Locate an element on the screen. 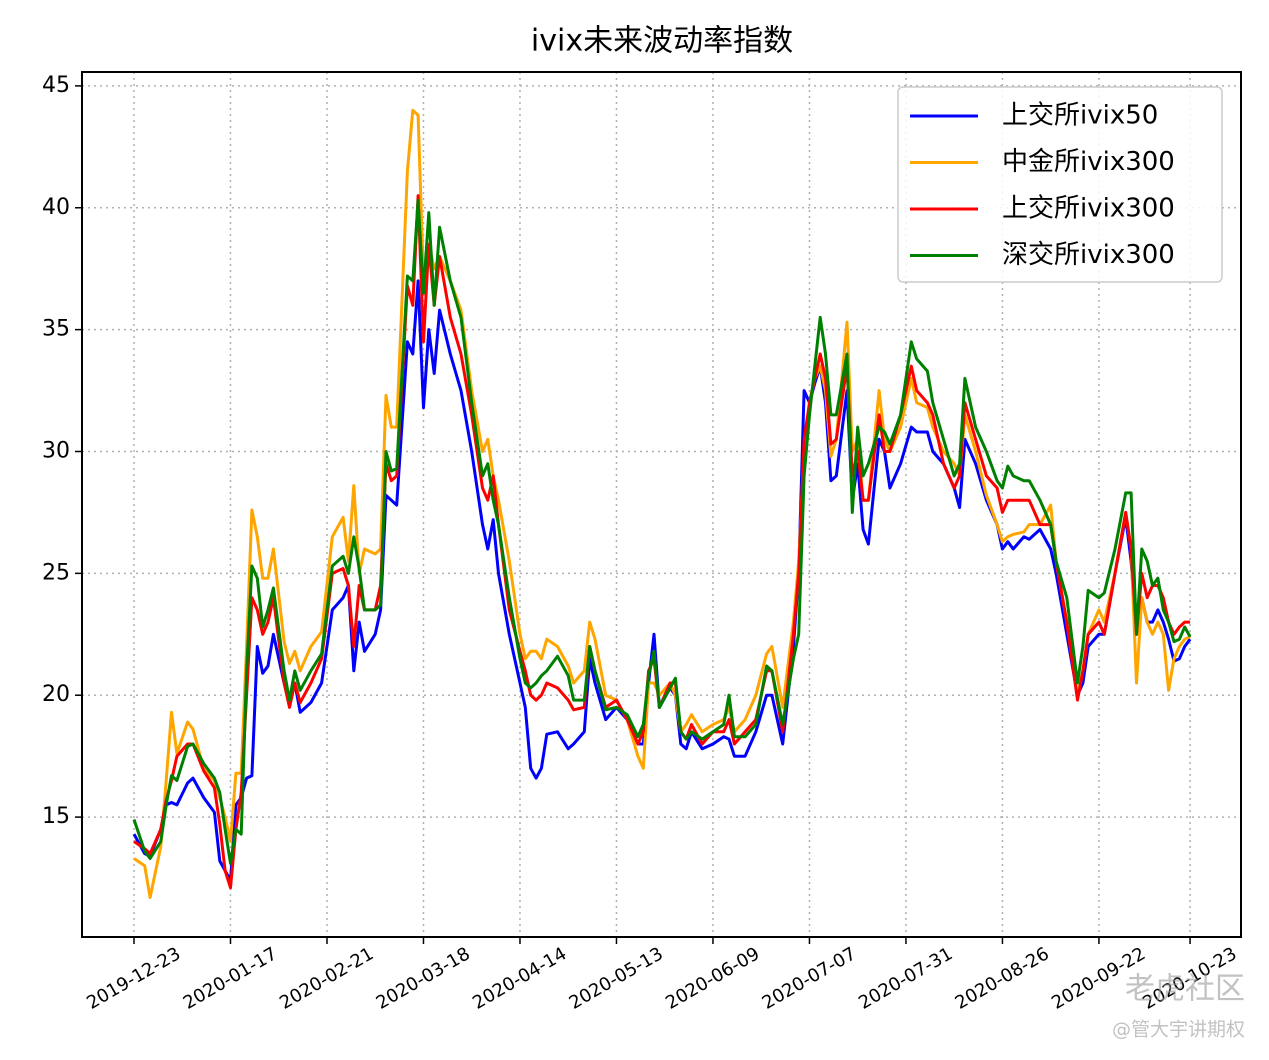 This screenshot has width=1269, height=1060. legend-label: 上交所ivix300 is located at coordinates (1088, 209).